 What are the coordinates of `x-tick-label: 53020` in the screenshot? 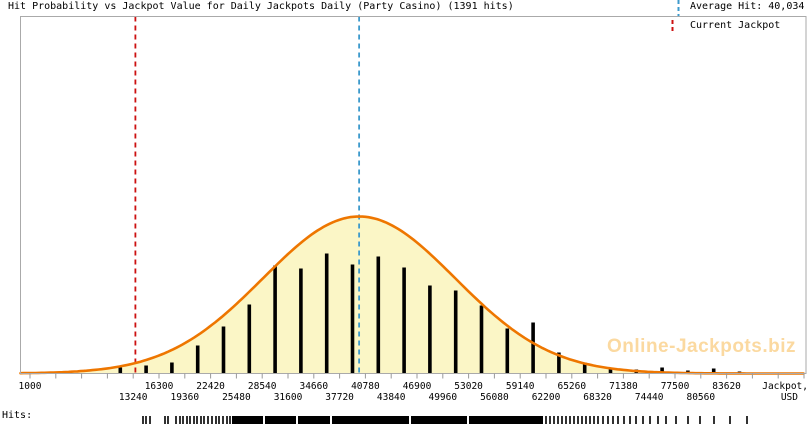 It's located at (468, 386).